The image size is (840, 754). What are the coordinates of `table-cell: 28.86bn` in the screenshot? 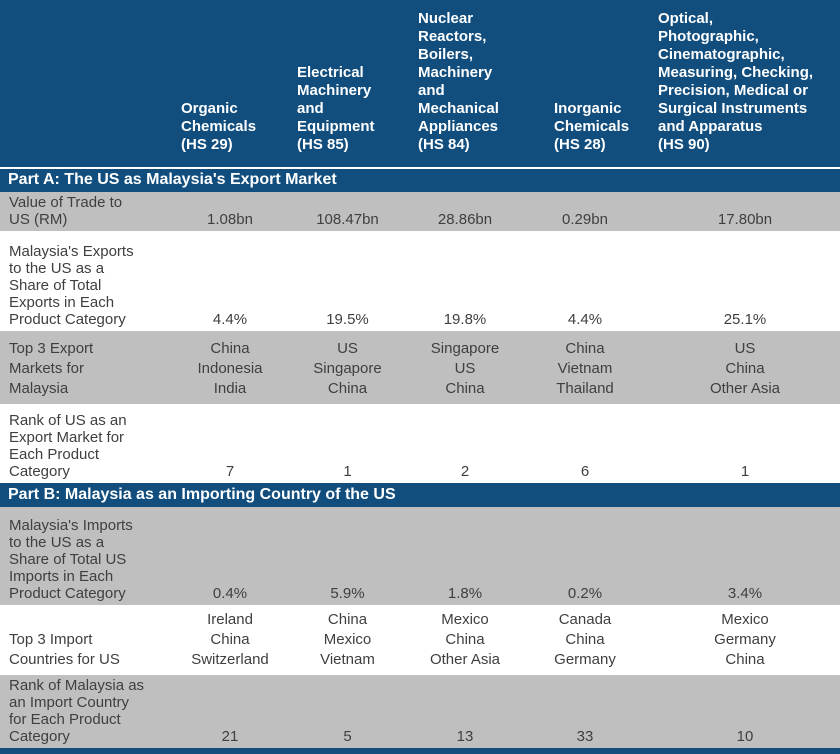 It's located at (465, 211).